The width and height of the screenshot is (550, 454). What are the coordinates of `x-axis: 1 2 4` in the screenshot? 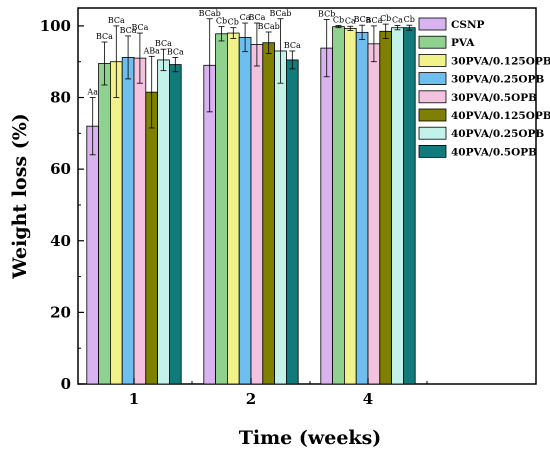 It's located at (278, 393).